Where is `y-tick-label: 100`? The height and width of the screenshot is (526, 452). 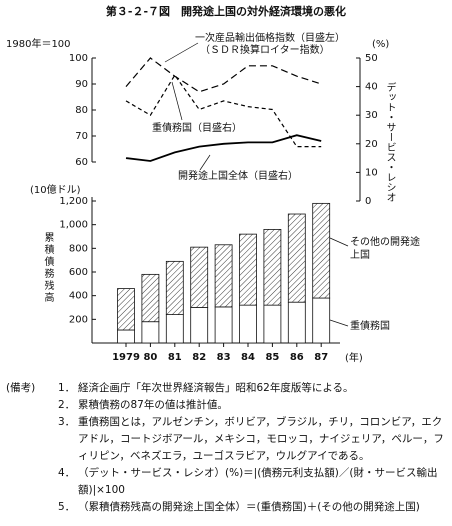 y-tick-label: 100 is located at coordinates (78, 58).